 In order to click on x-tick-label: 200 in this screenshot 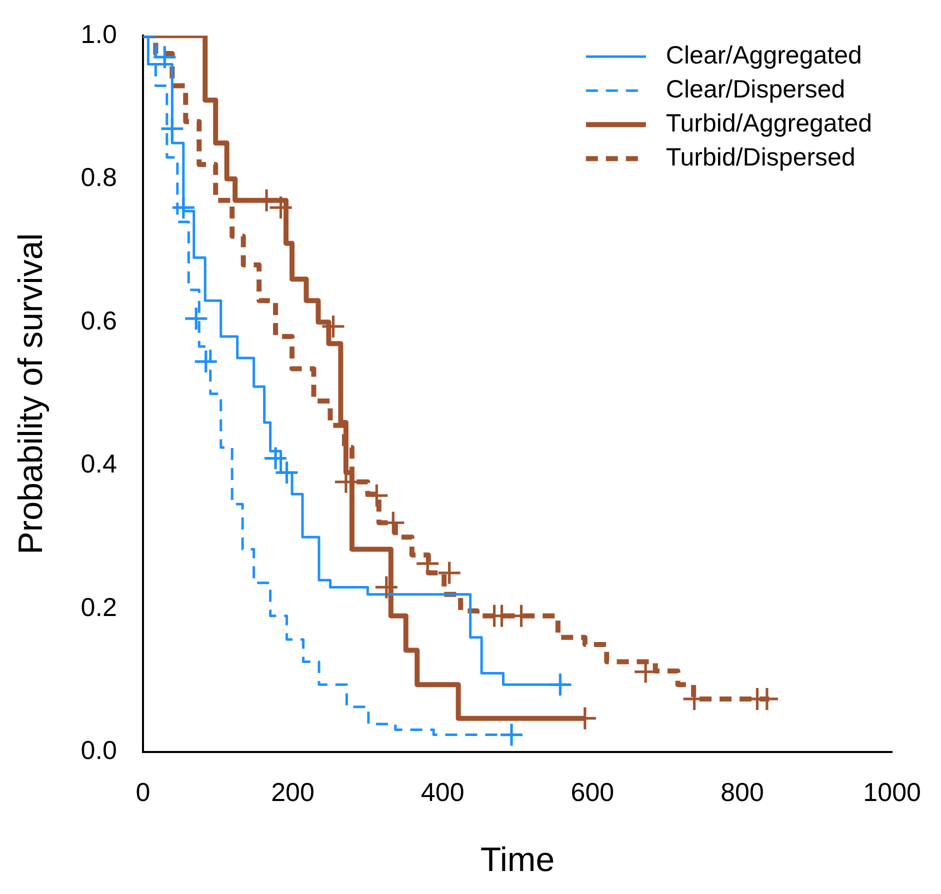, I will do `click(292, 791)`.